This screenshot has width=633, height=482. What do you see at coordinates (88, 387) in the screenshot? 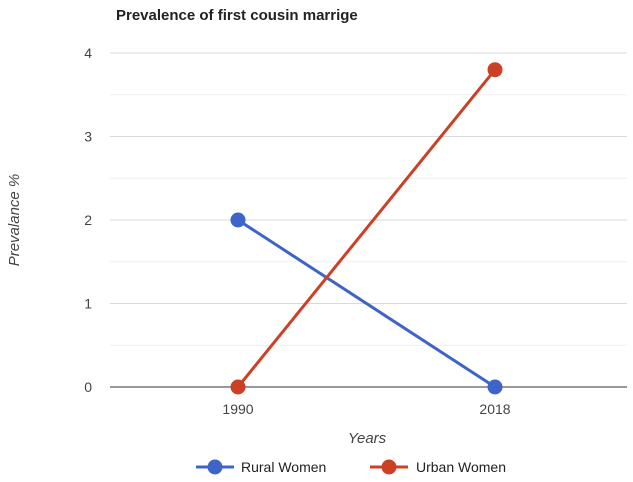
I see `y-tick-label: 0` at bounding box center [88, 387].